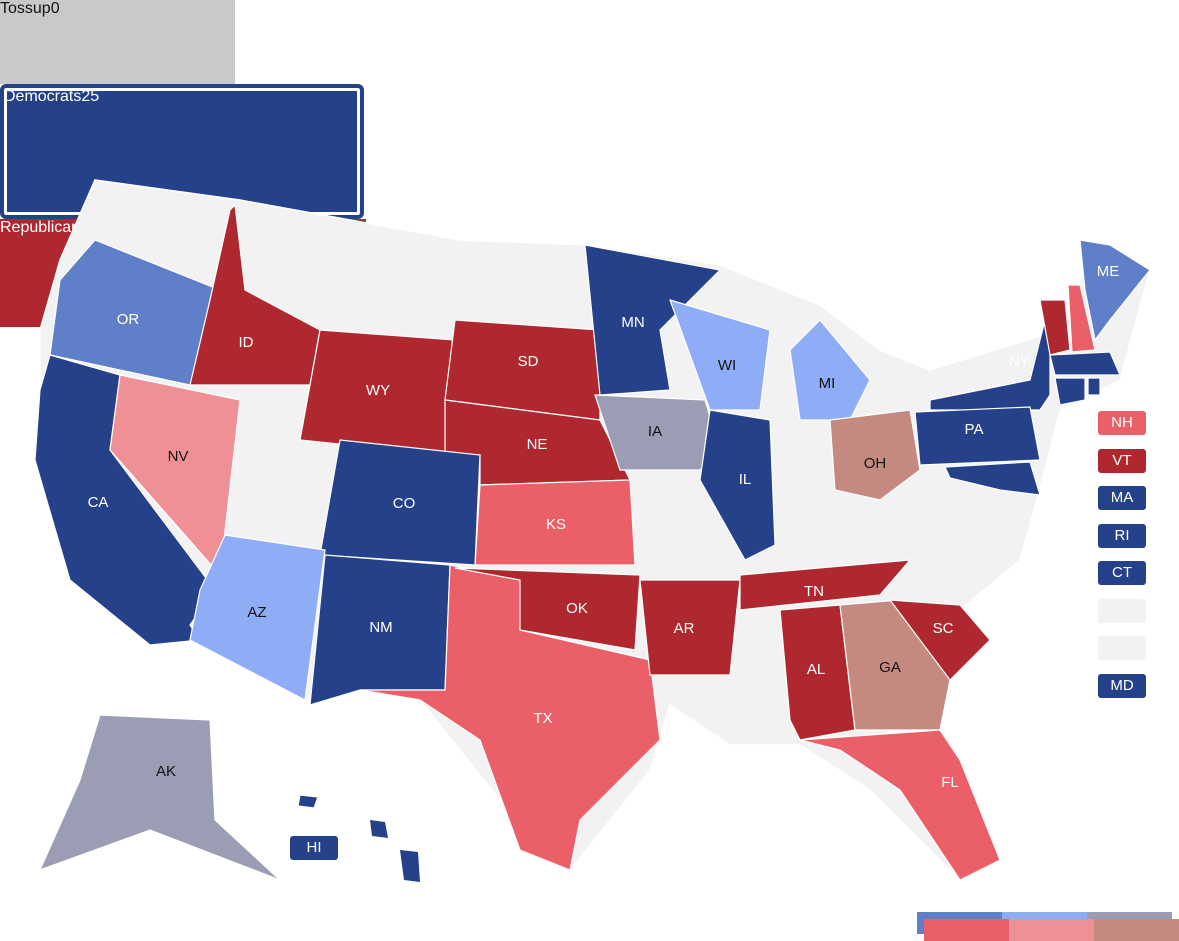 The image size is (1179, 941). Describe the element at coordinates (727, 365) in the screenshot. I see `state-label: WI` at that location.